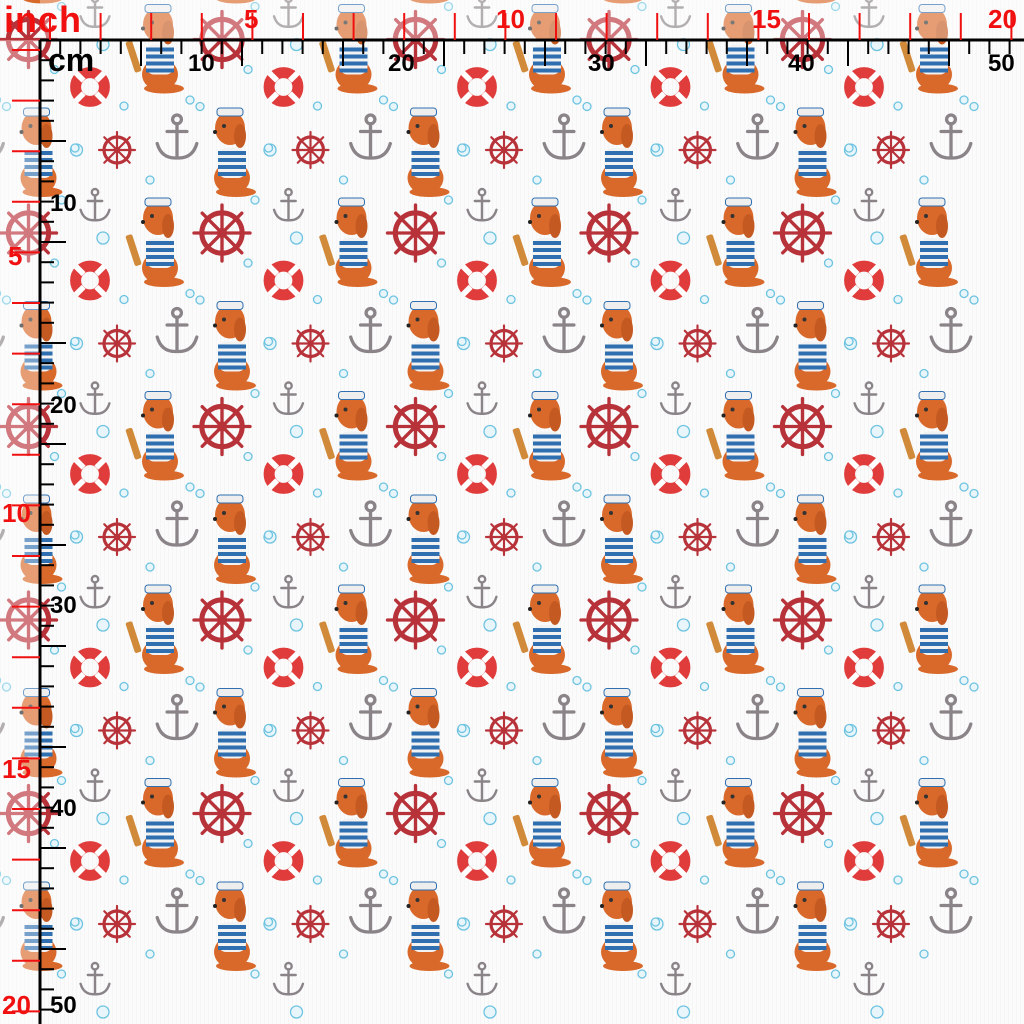 This screenshot has height=1024, width=1024. I want to click on top-inch-label: 10, so click(510, 19).